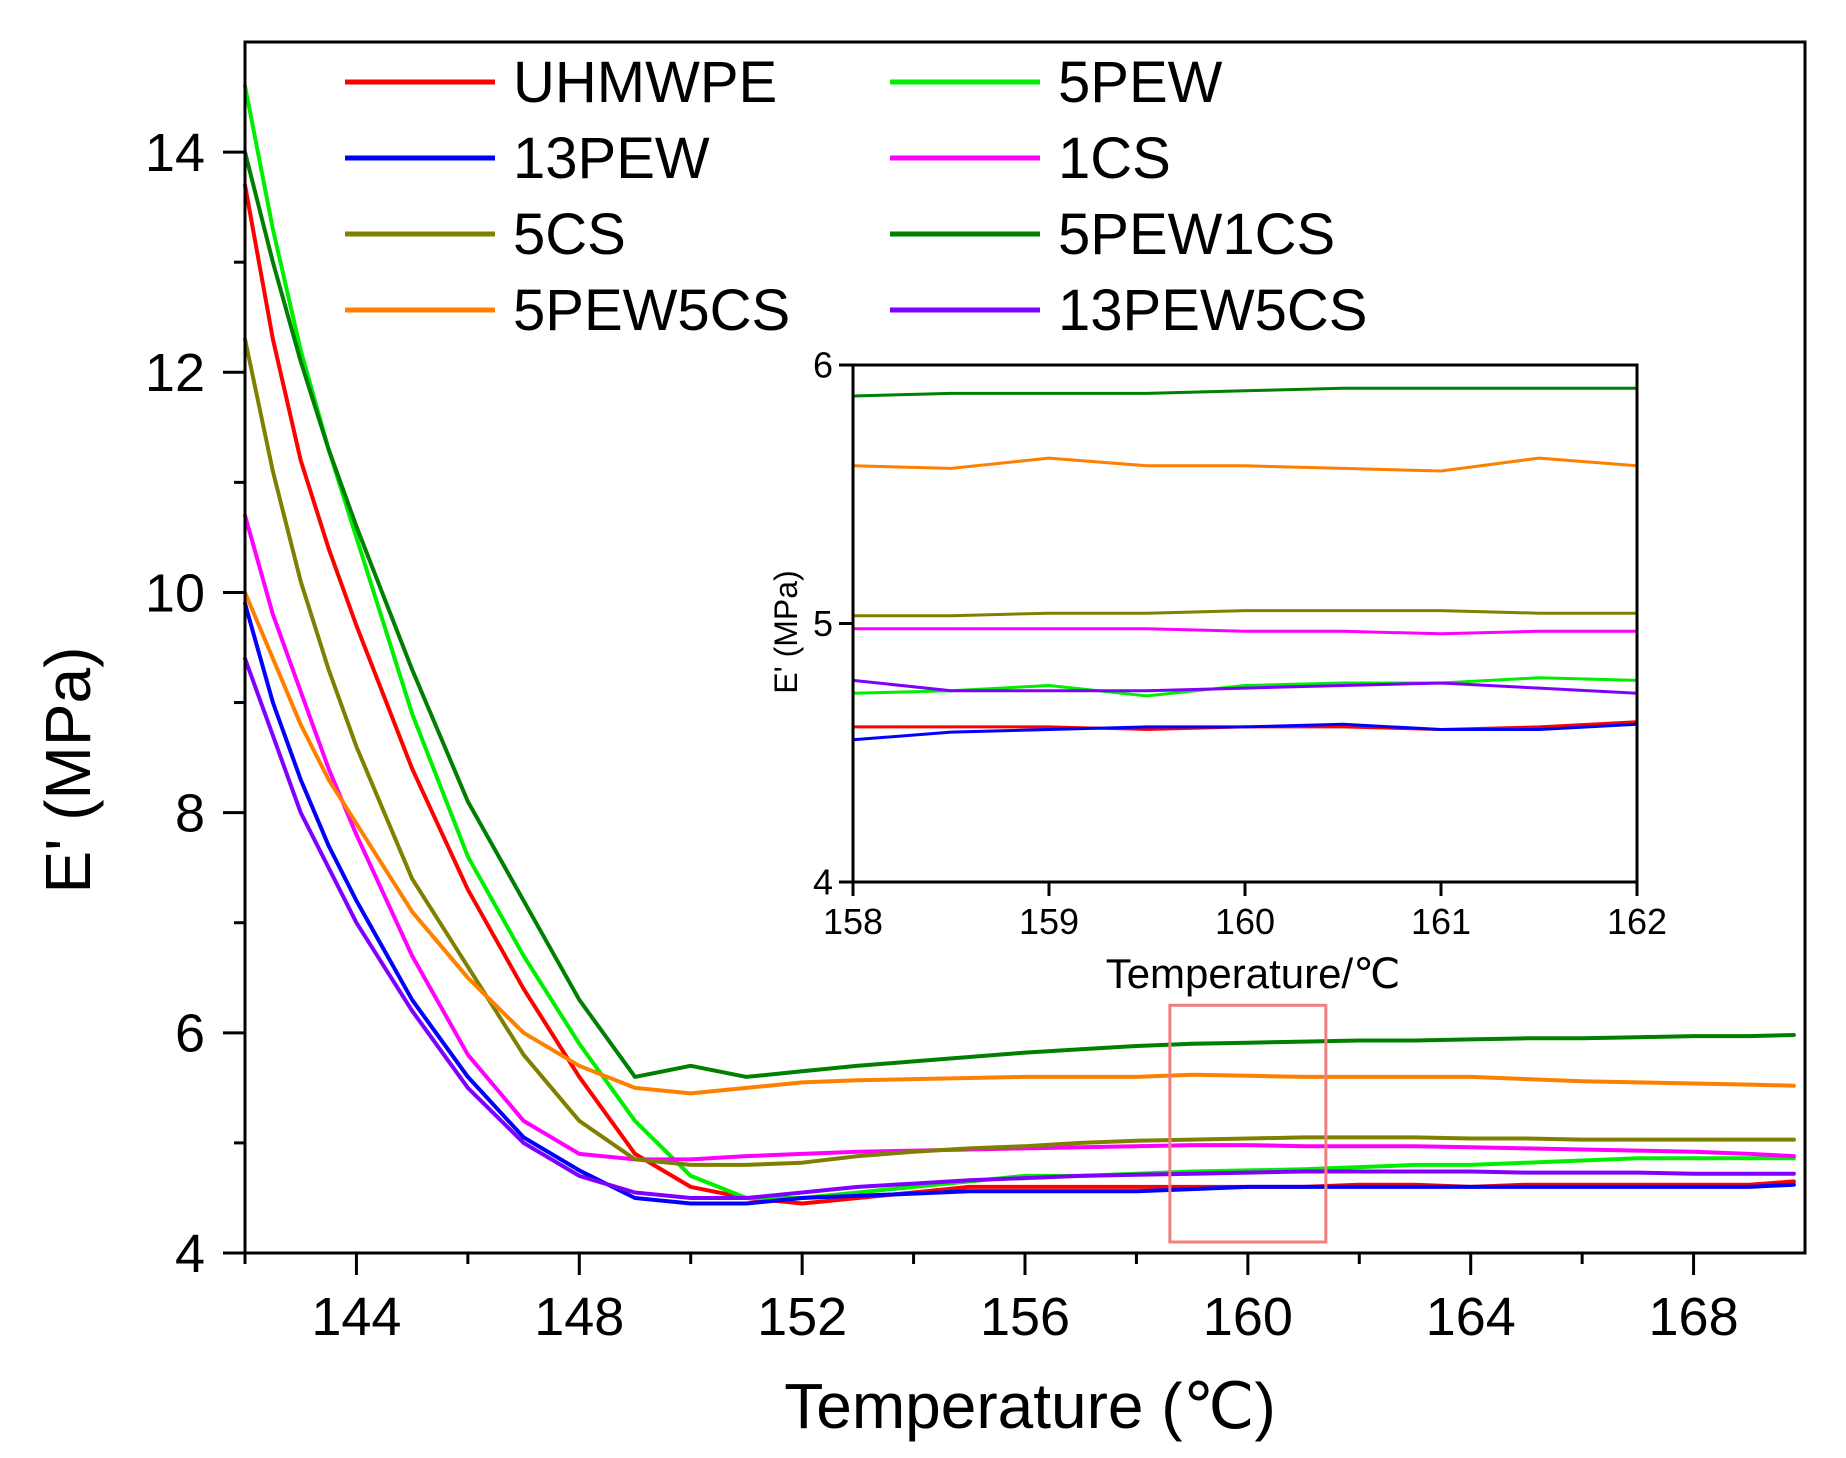 The height and width of the screenshot is (1458, 1846). Describe the element at coordinates (1441, 921) in the screenshot. I see `inset-x-tick-label: 161` at that location.